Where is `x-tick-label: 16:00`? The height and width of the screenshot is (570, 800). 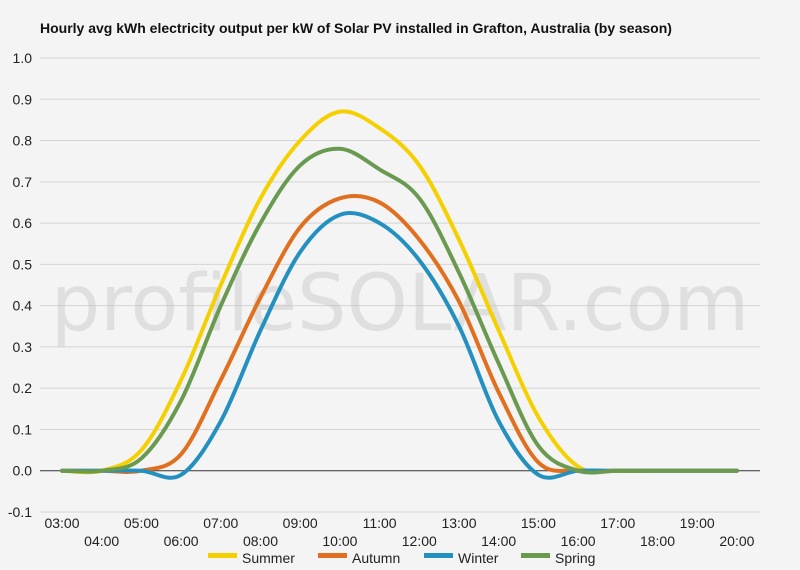
x-tick-label: 16:00 is located at coordinates (578, 541).